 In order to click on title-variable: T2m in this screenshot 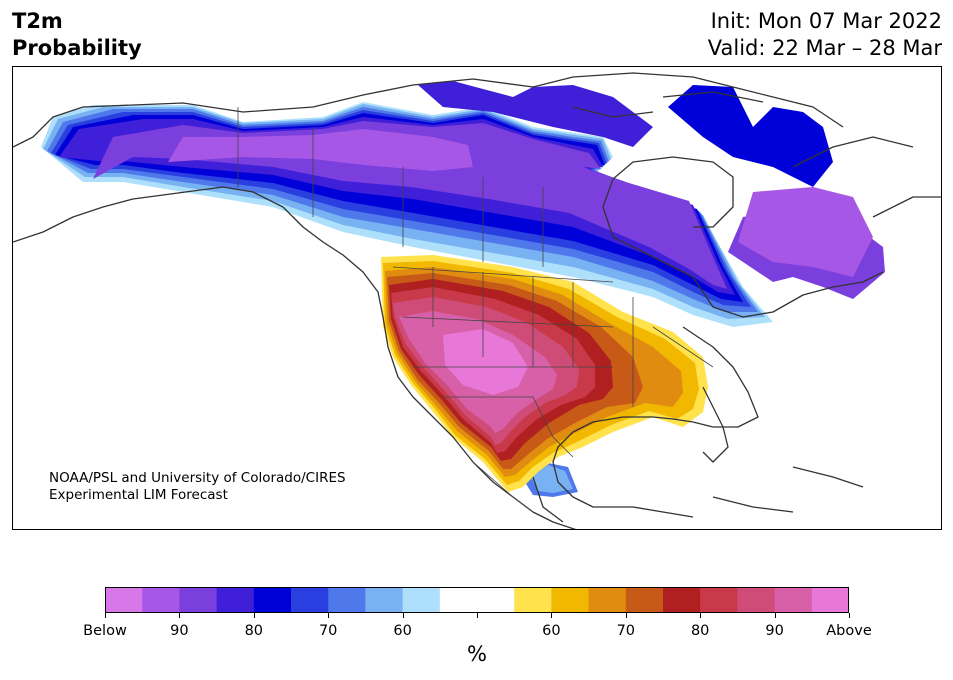, I will do `click(37, 21)`.